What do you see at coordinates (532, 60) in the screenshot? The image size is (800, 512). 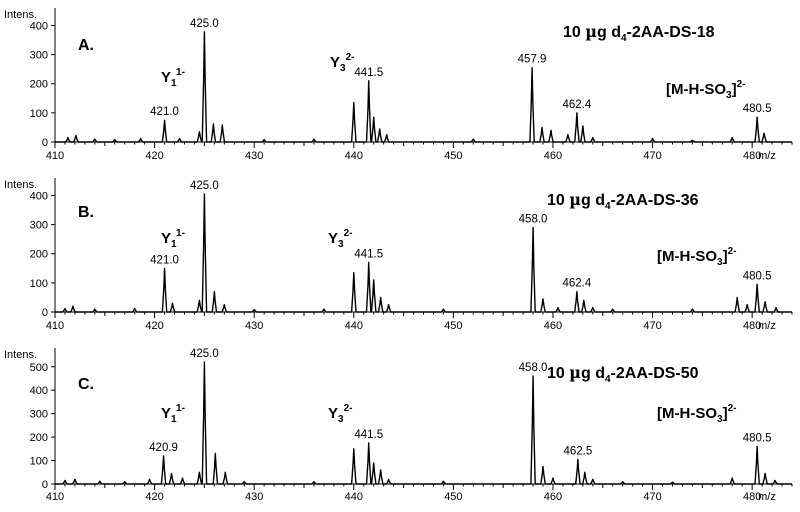 I see `peak-label: 457.9` at bounding box center [532, 60].